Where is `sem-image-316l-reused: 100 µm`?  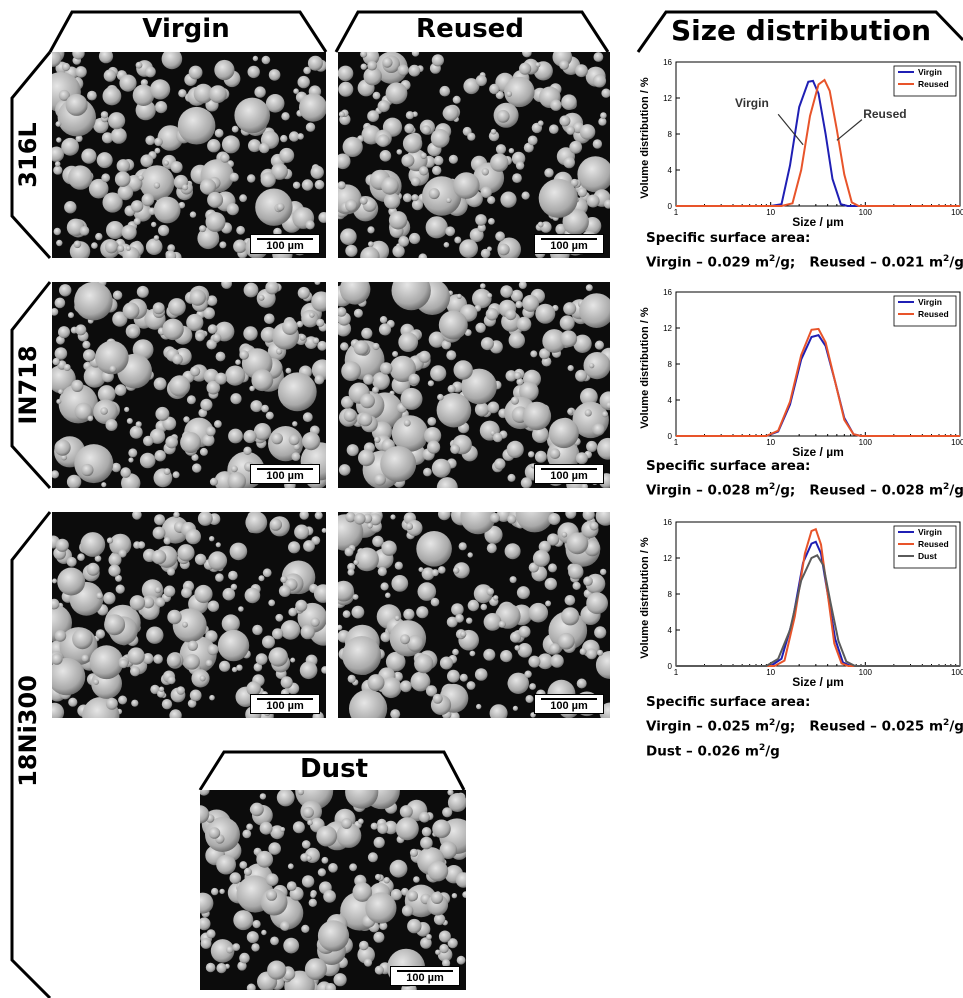 sem-image-316l-reused: 100 µm is located at coordinates (474, 155).